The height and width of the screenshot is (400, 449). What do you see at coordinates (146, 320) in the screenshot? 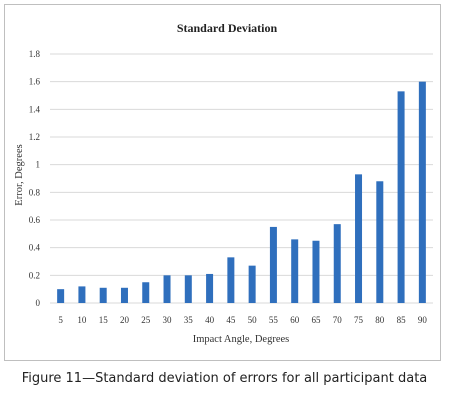
I see `x-tick-label: 25` at bounding box center [146, 320].